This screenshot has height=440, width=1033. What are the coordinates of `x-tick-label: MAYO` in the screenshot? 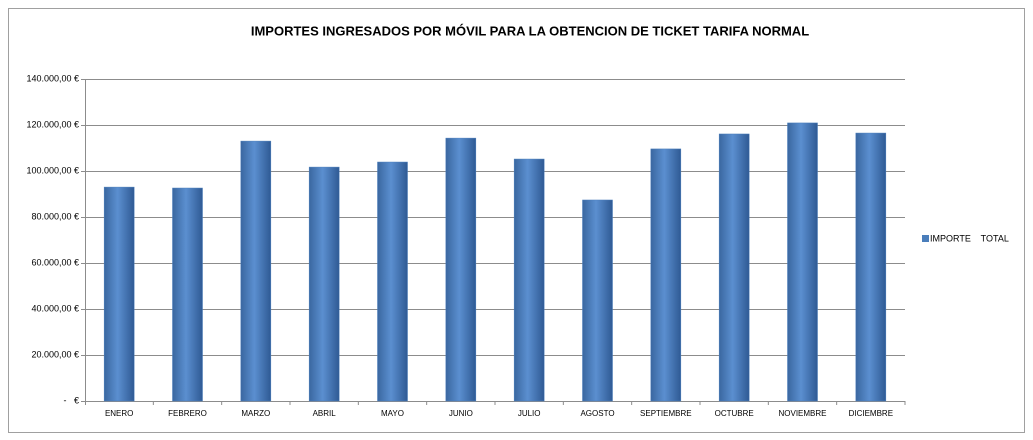 It's located at (392, 413).